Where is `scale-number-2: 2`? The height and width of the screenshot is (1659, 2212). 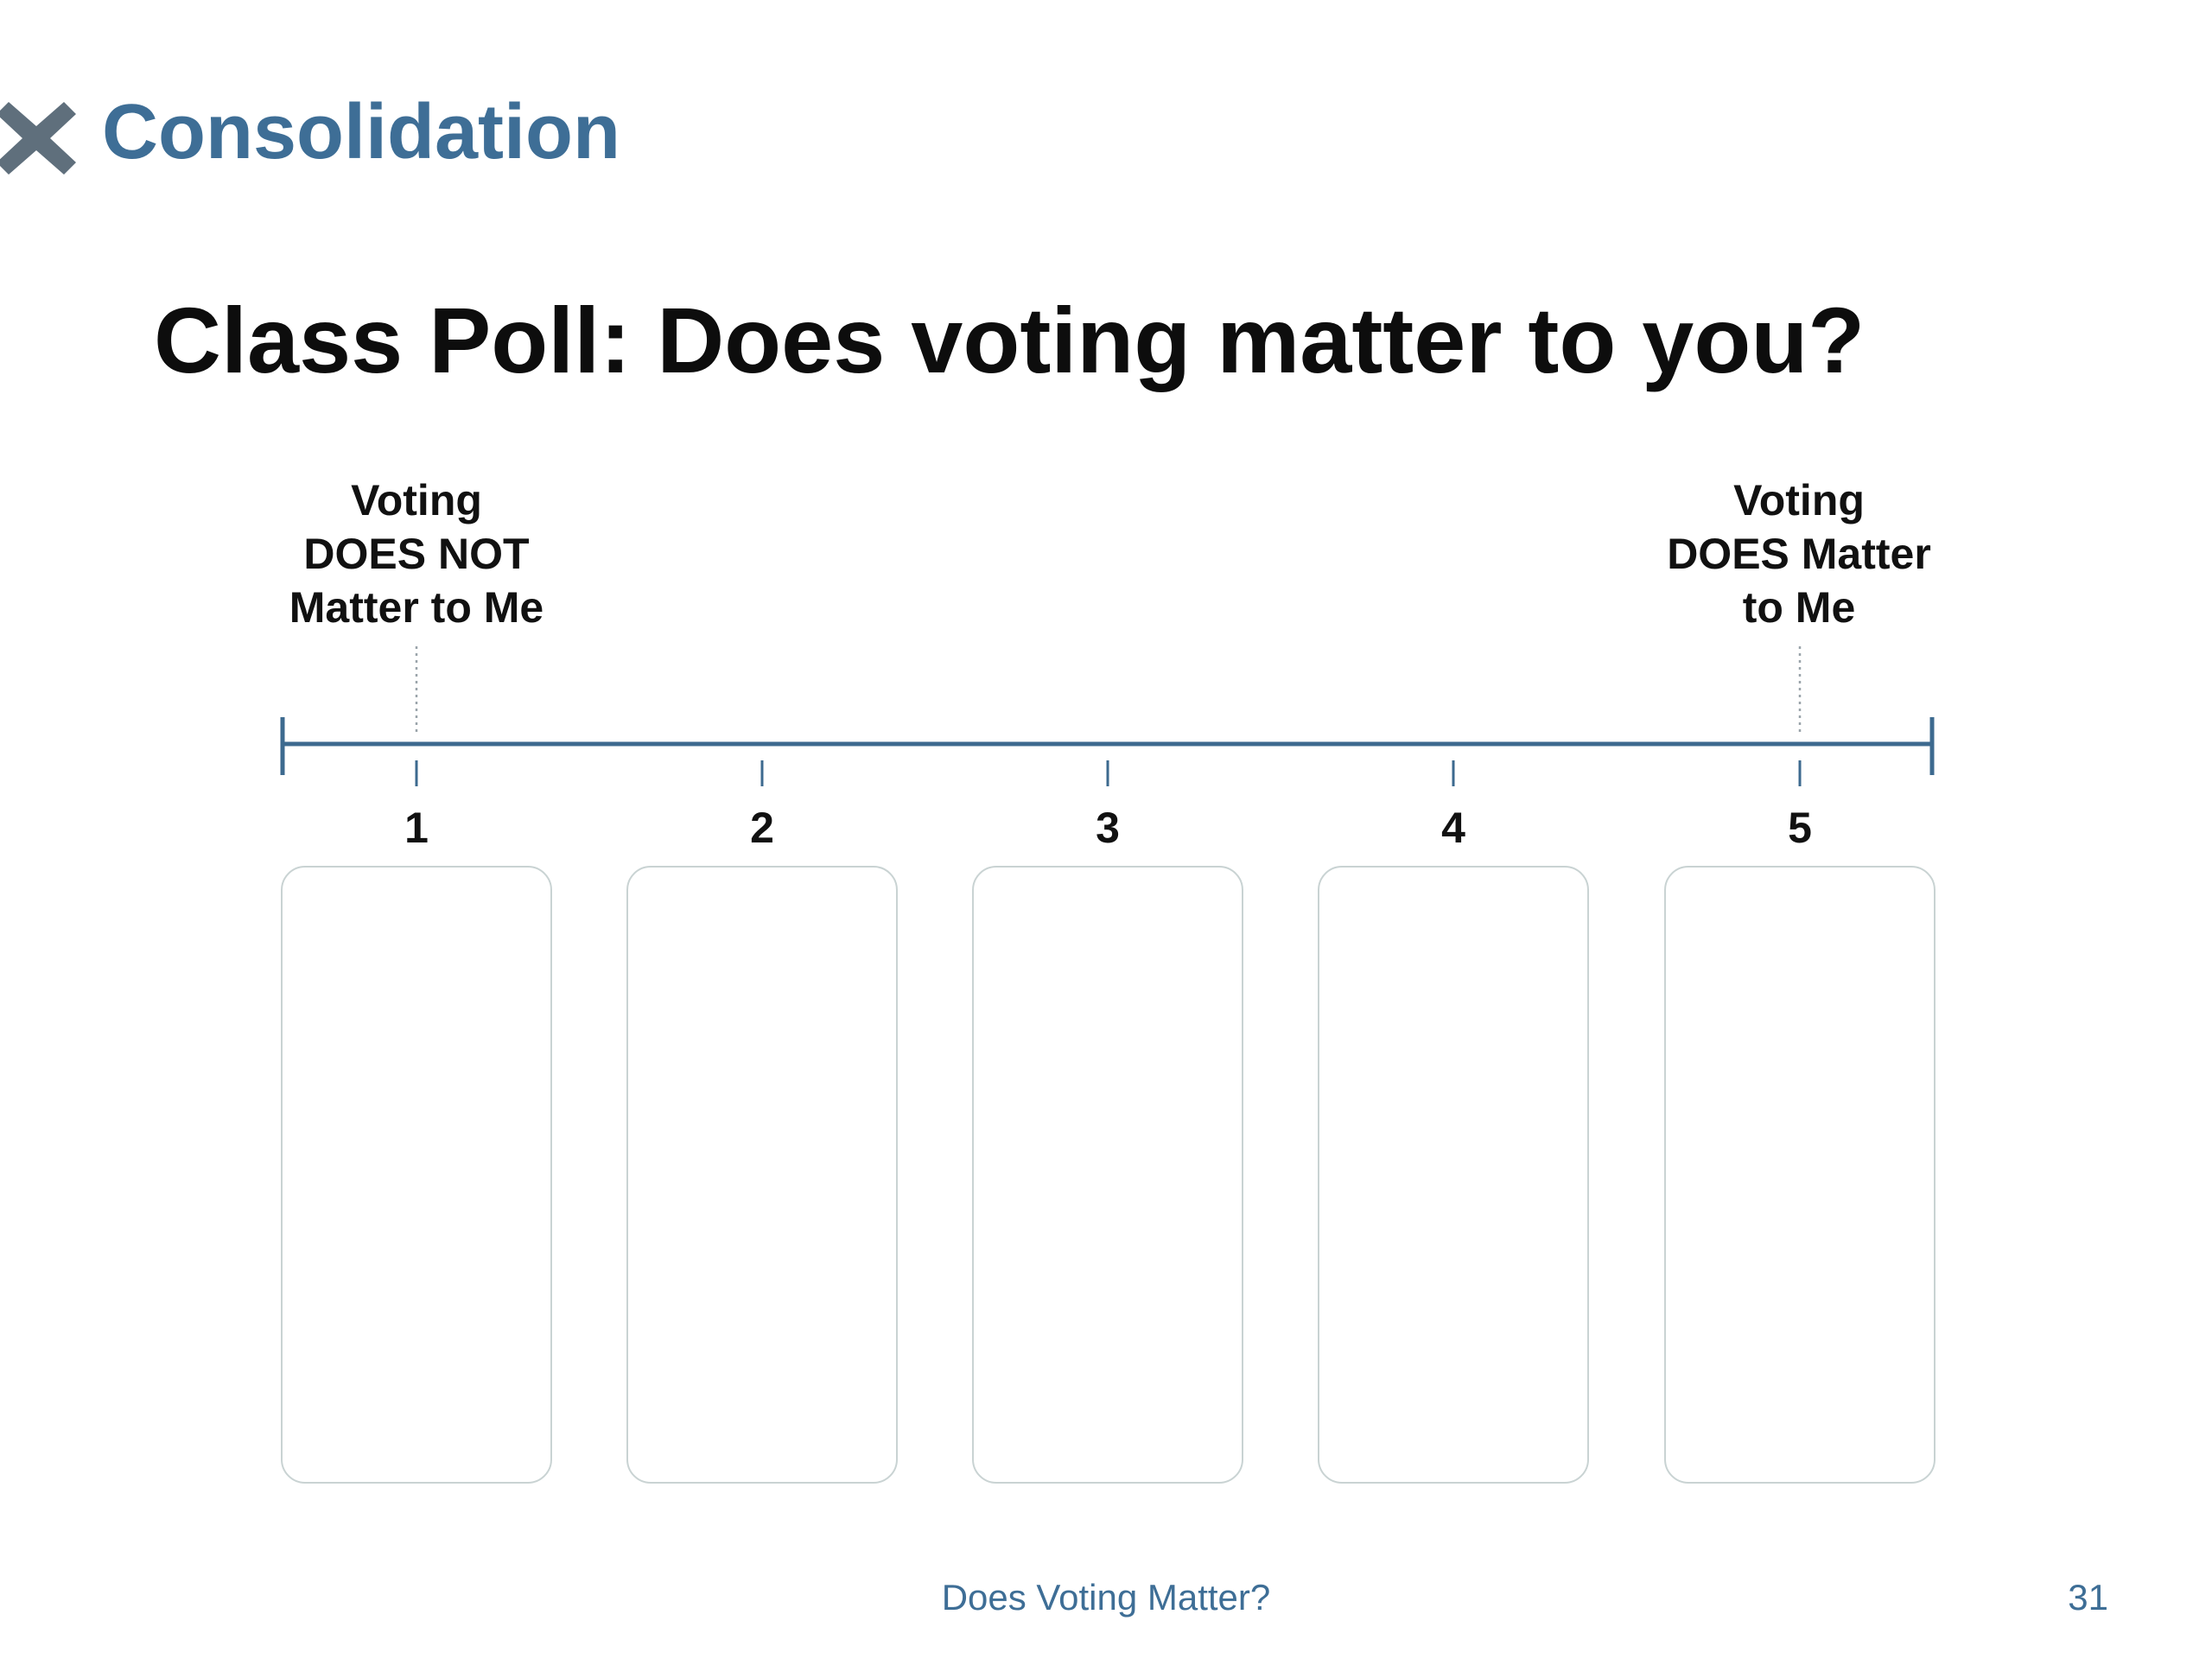 scale-number-2: 2 is located at coordinates (762, 828).